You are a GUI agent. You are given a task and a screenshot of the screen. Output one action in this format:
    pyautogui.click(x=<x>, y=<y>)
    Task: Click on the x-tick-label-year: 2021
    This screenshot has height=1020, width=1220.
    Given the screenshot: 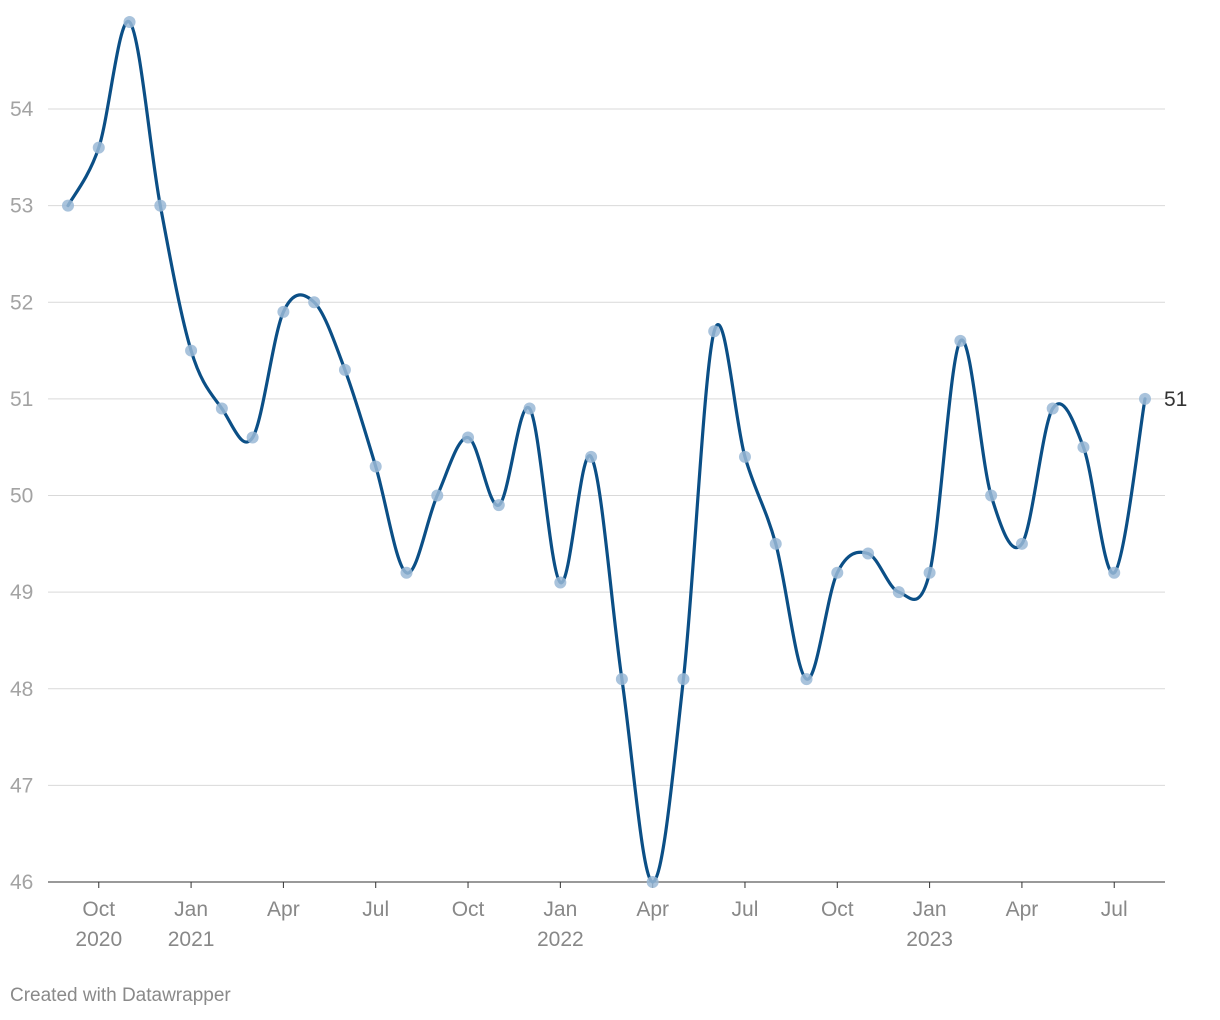 What is the action you would take?
    pyautogui.click(x=191, y=939)
    